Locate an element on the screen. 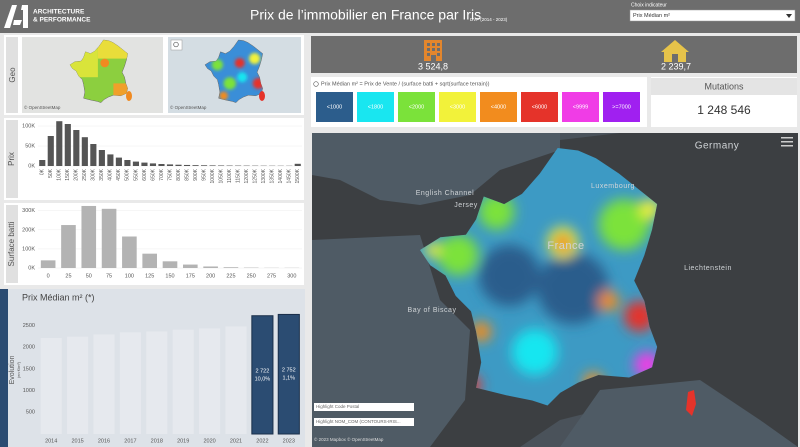 This screenshot has width=800, height=447. x-tick-label: 300 is located at coordinates (291, 276).